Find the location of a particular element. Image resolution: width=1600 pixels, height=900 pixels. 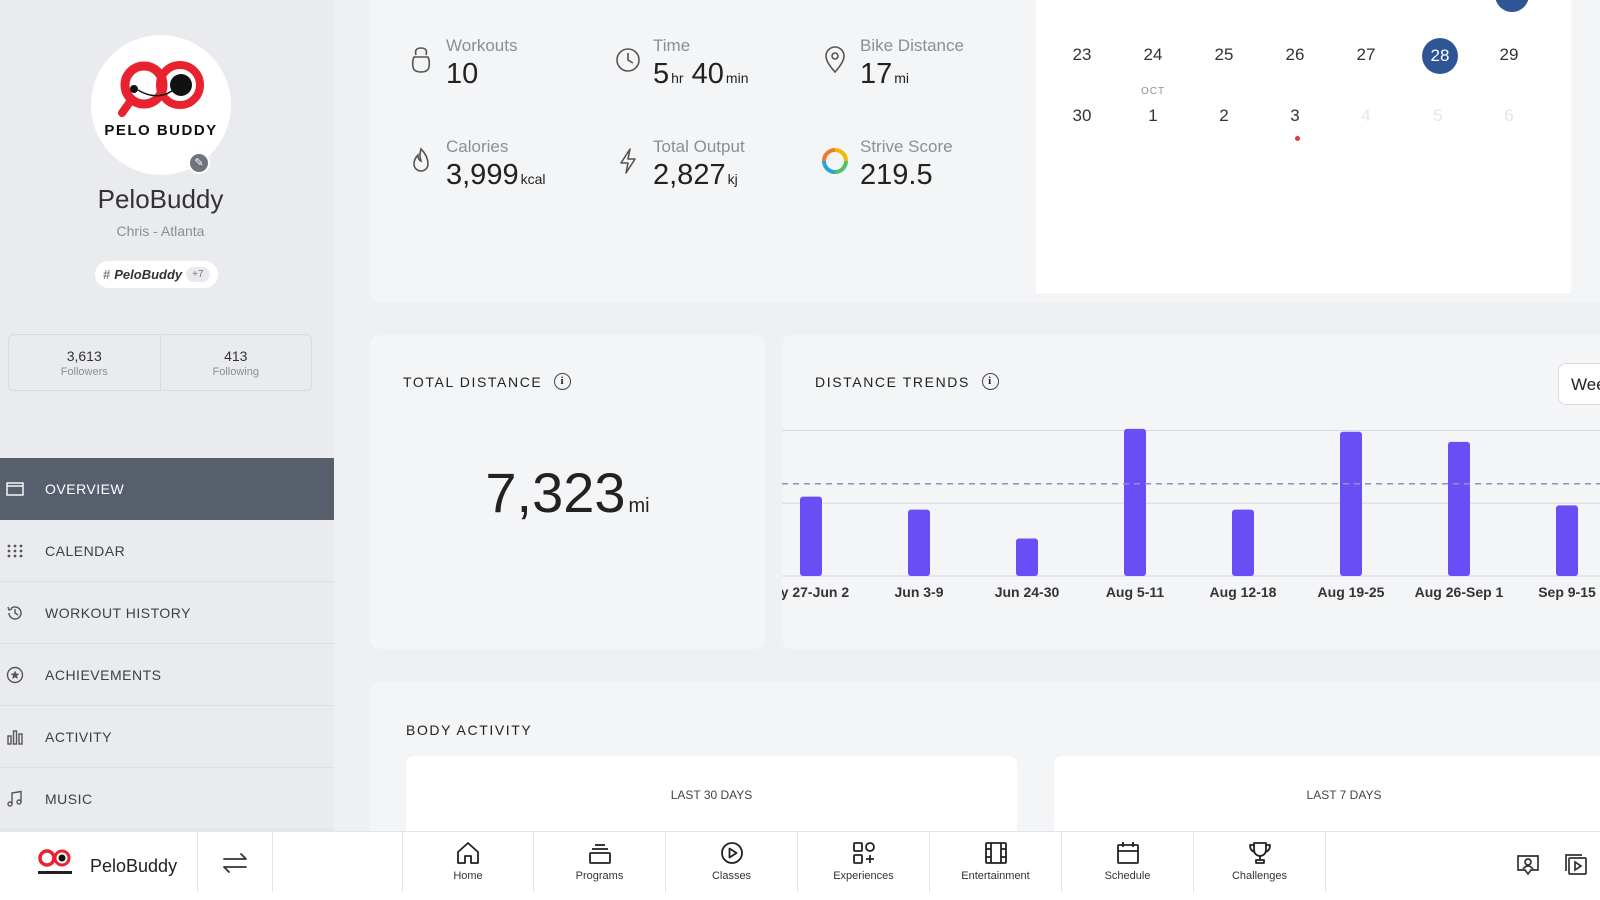

profile-avatar: PELO BUDDY is located at coordinates (161, 105).